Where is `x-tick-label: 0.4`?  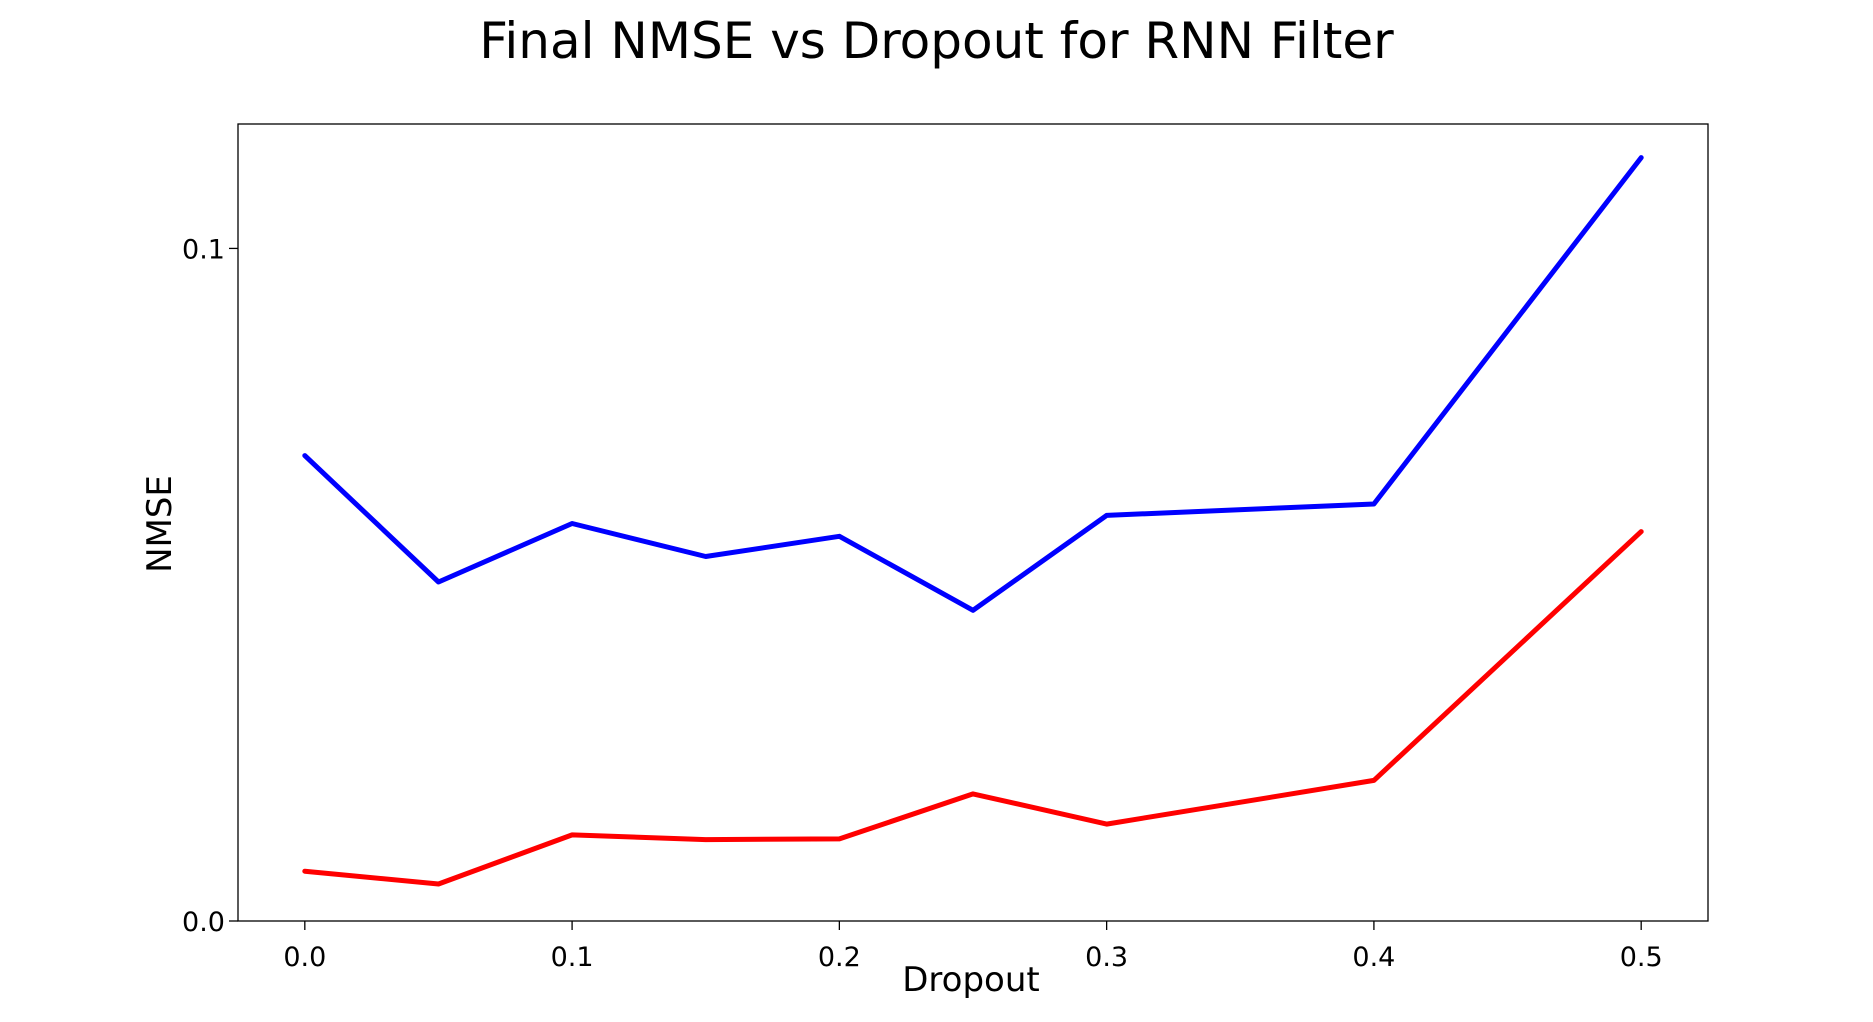 x-tick-label: 0.4 is located at coordinates (1373, 957).